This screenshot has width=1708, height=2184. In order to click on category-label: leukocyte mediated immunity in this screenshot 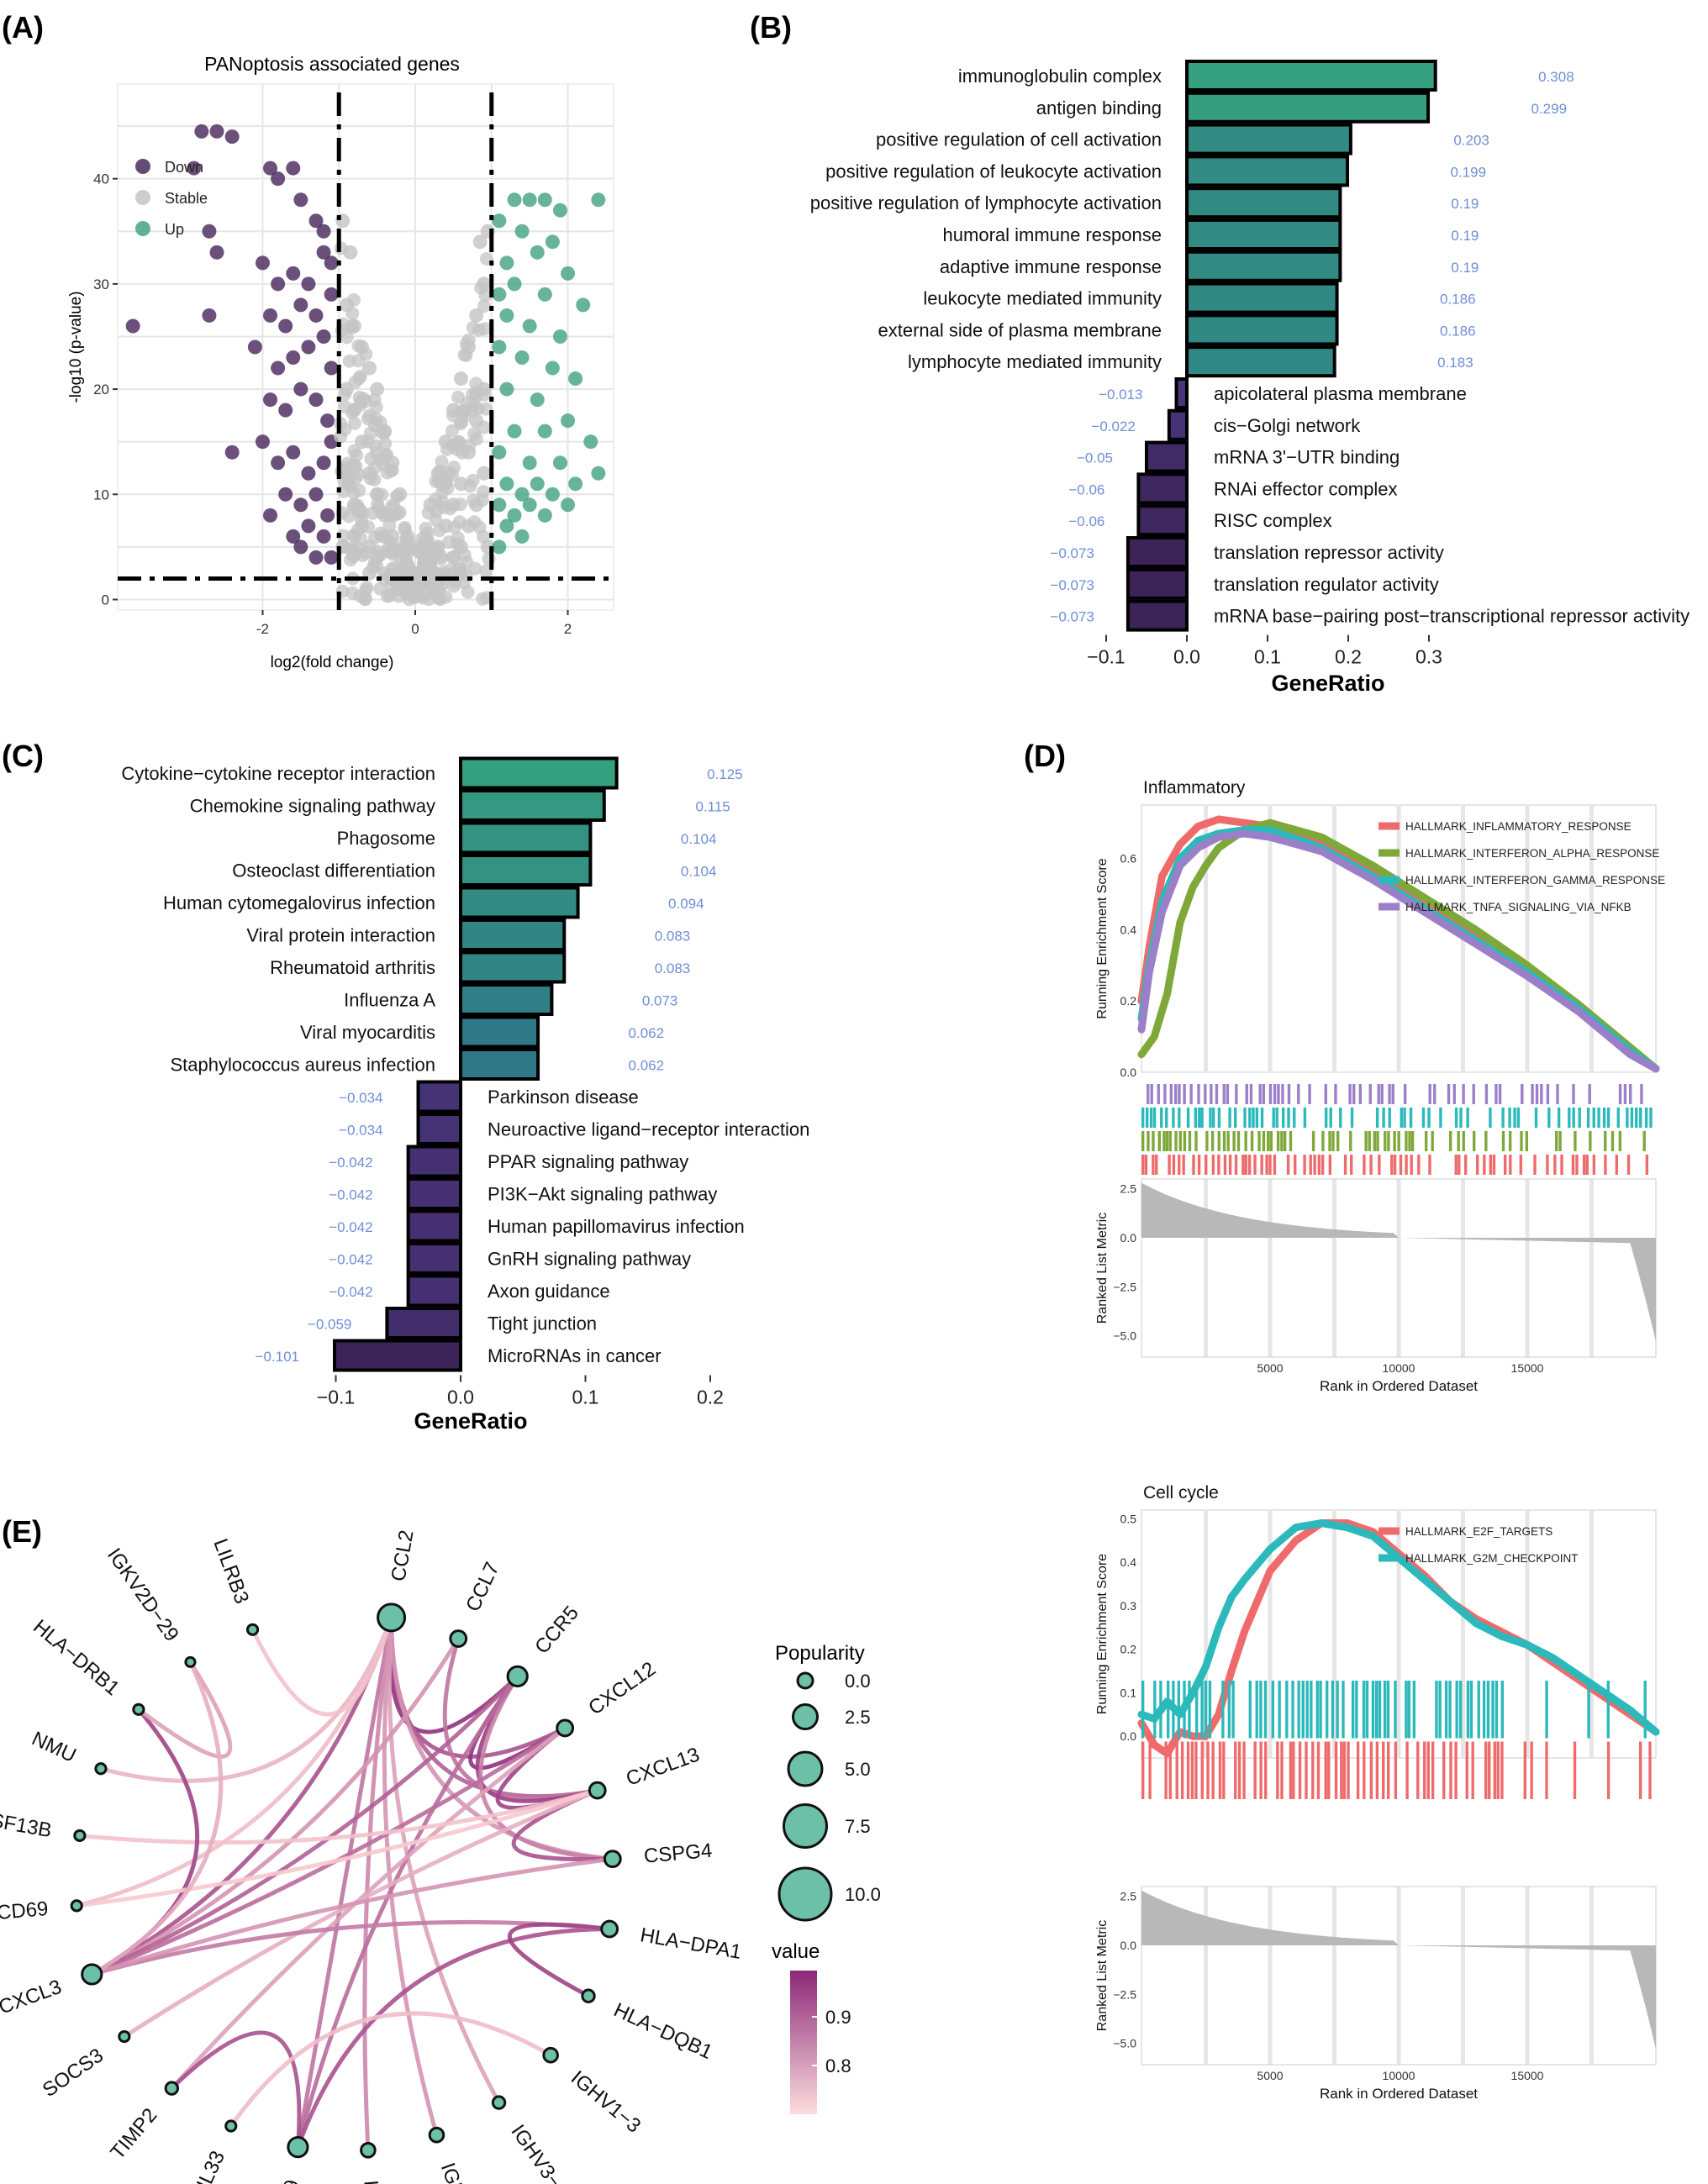, I will do `click(1042, 298)`.